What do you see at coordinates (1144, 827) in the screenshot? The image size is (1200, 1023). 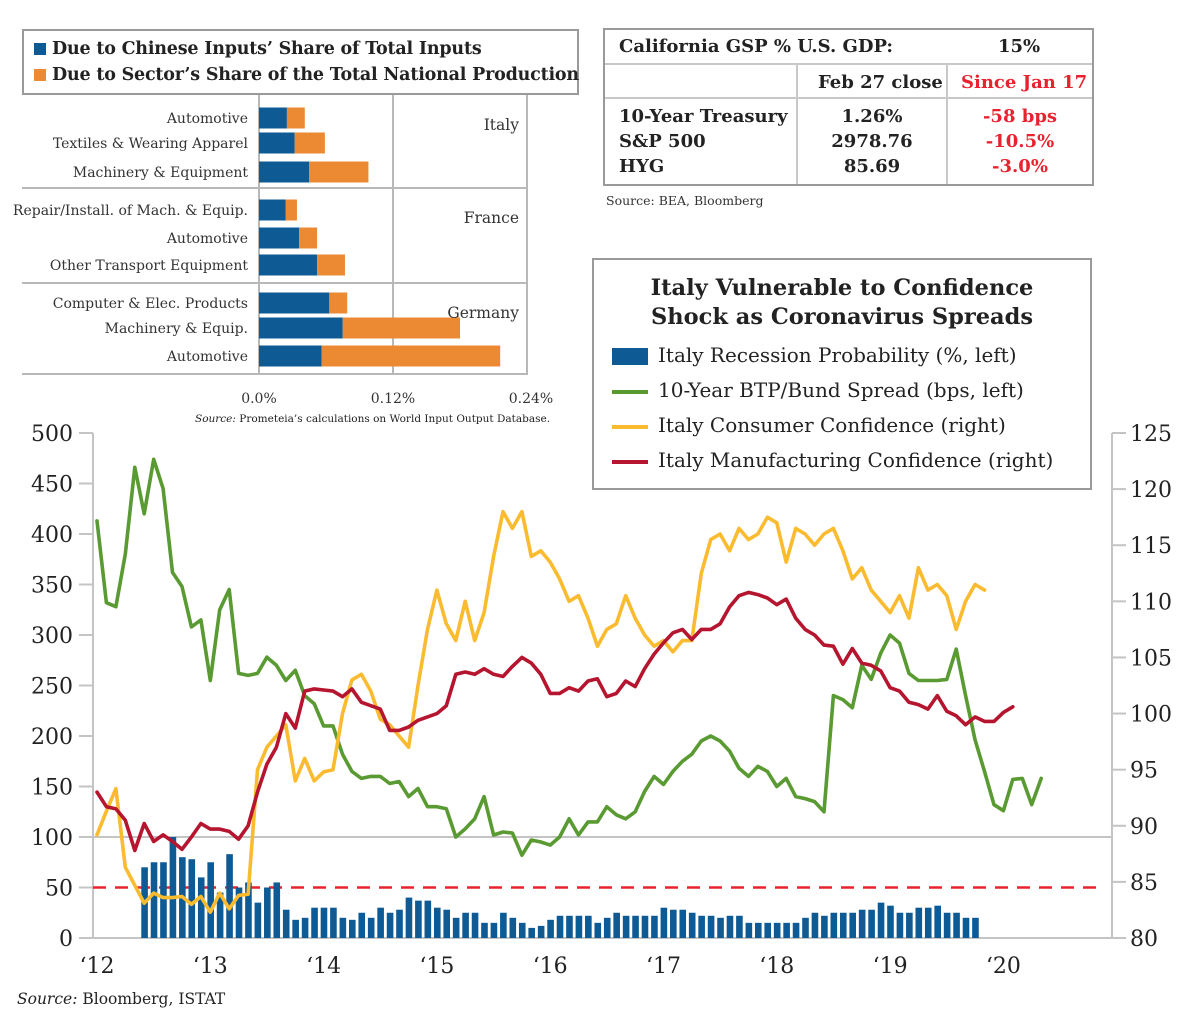 I see `right-tick-label: 90` at bounding box center [1144, 827].